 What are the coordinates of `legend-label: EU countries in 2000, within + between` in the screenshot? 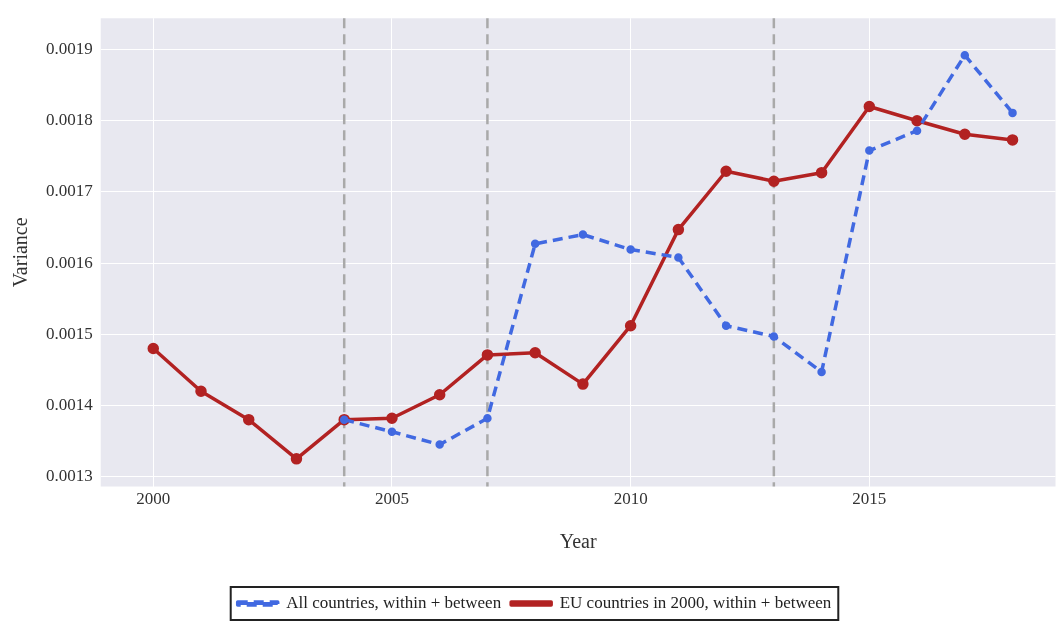 It's located at (695, 602).